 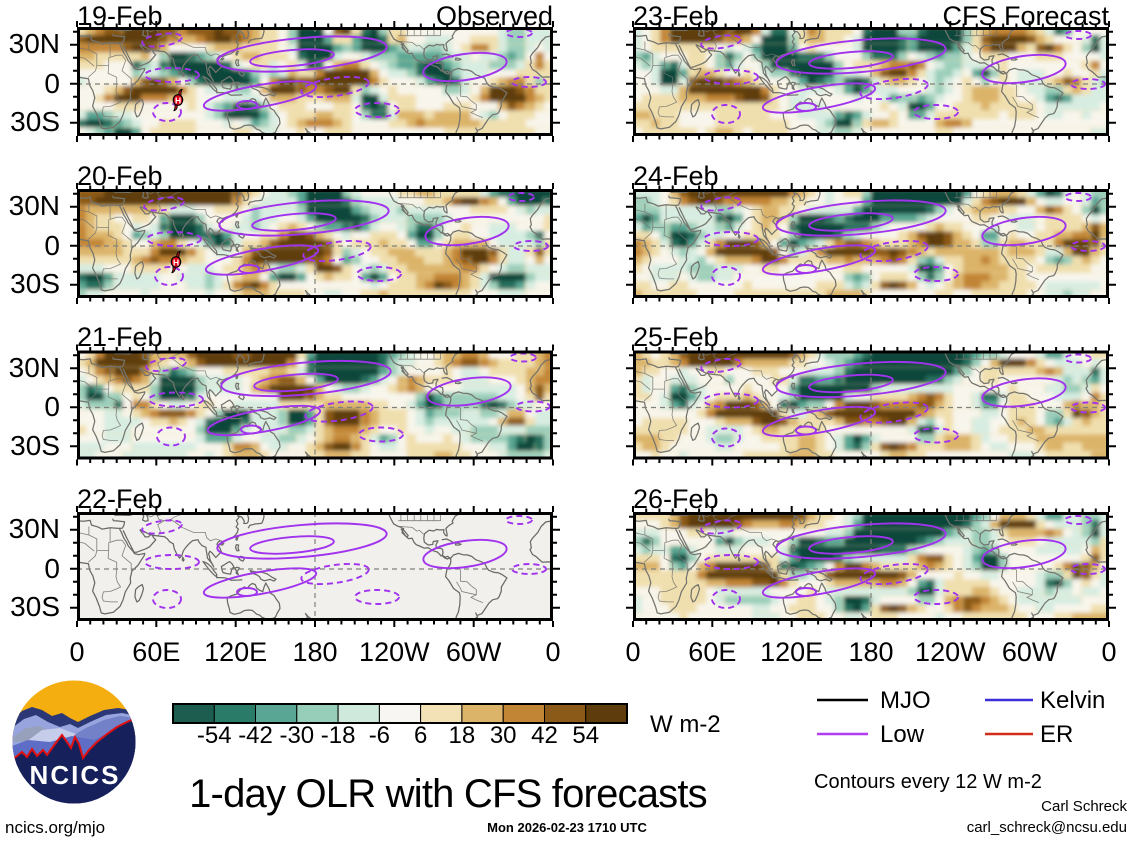 I want to click on svg-text: NCICS, so click(x=75, y=775).